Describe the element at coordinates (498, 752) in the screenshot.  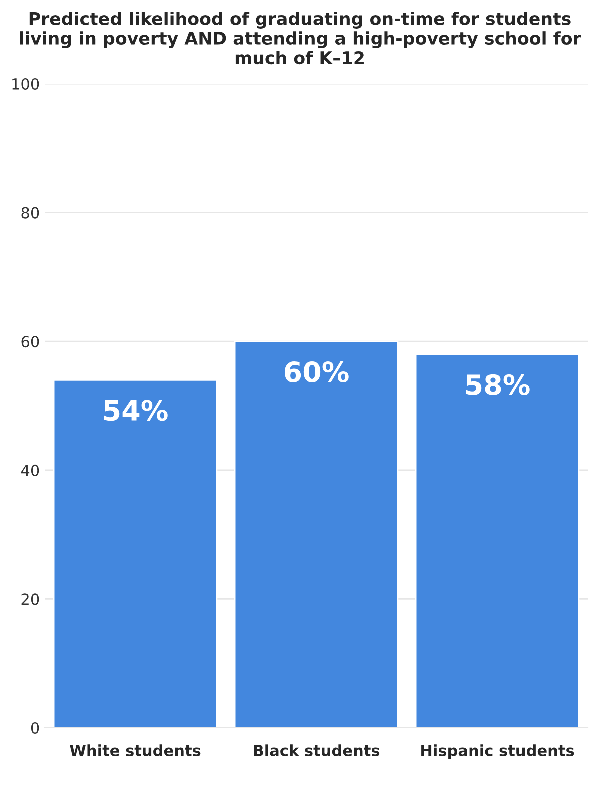
I see `x-tick-label: Hispanic students` at that location.